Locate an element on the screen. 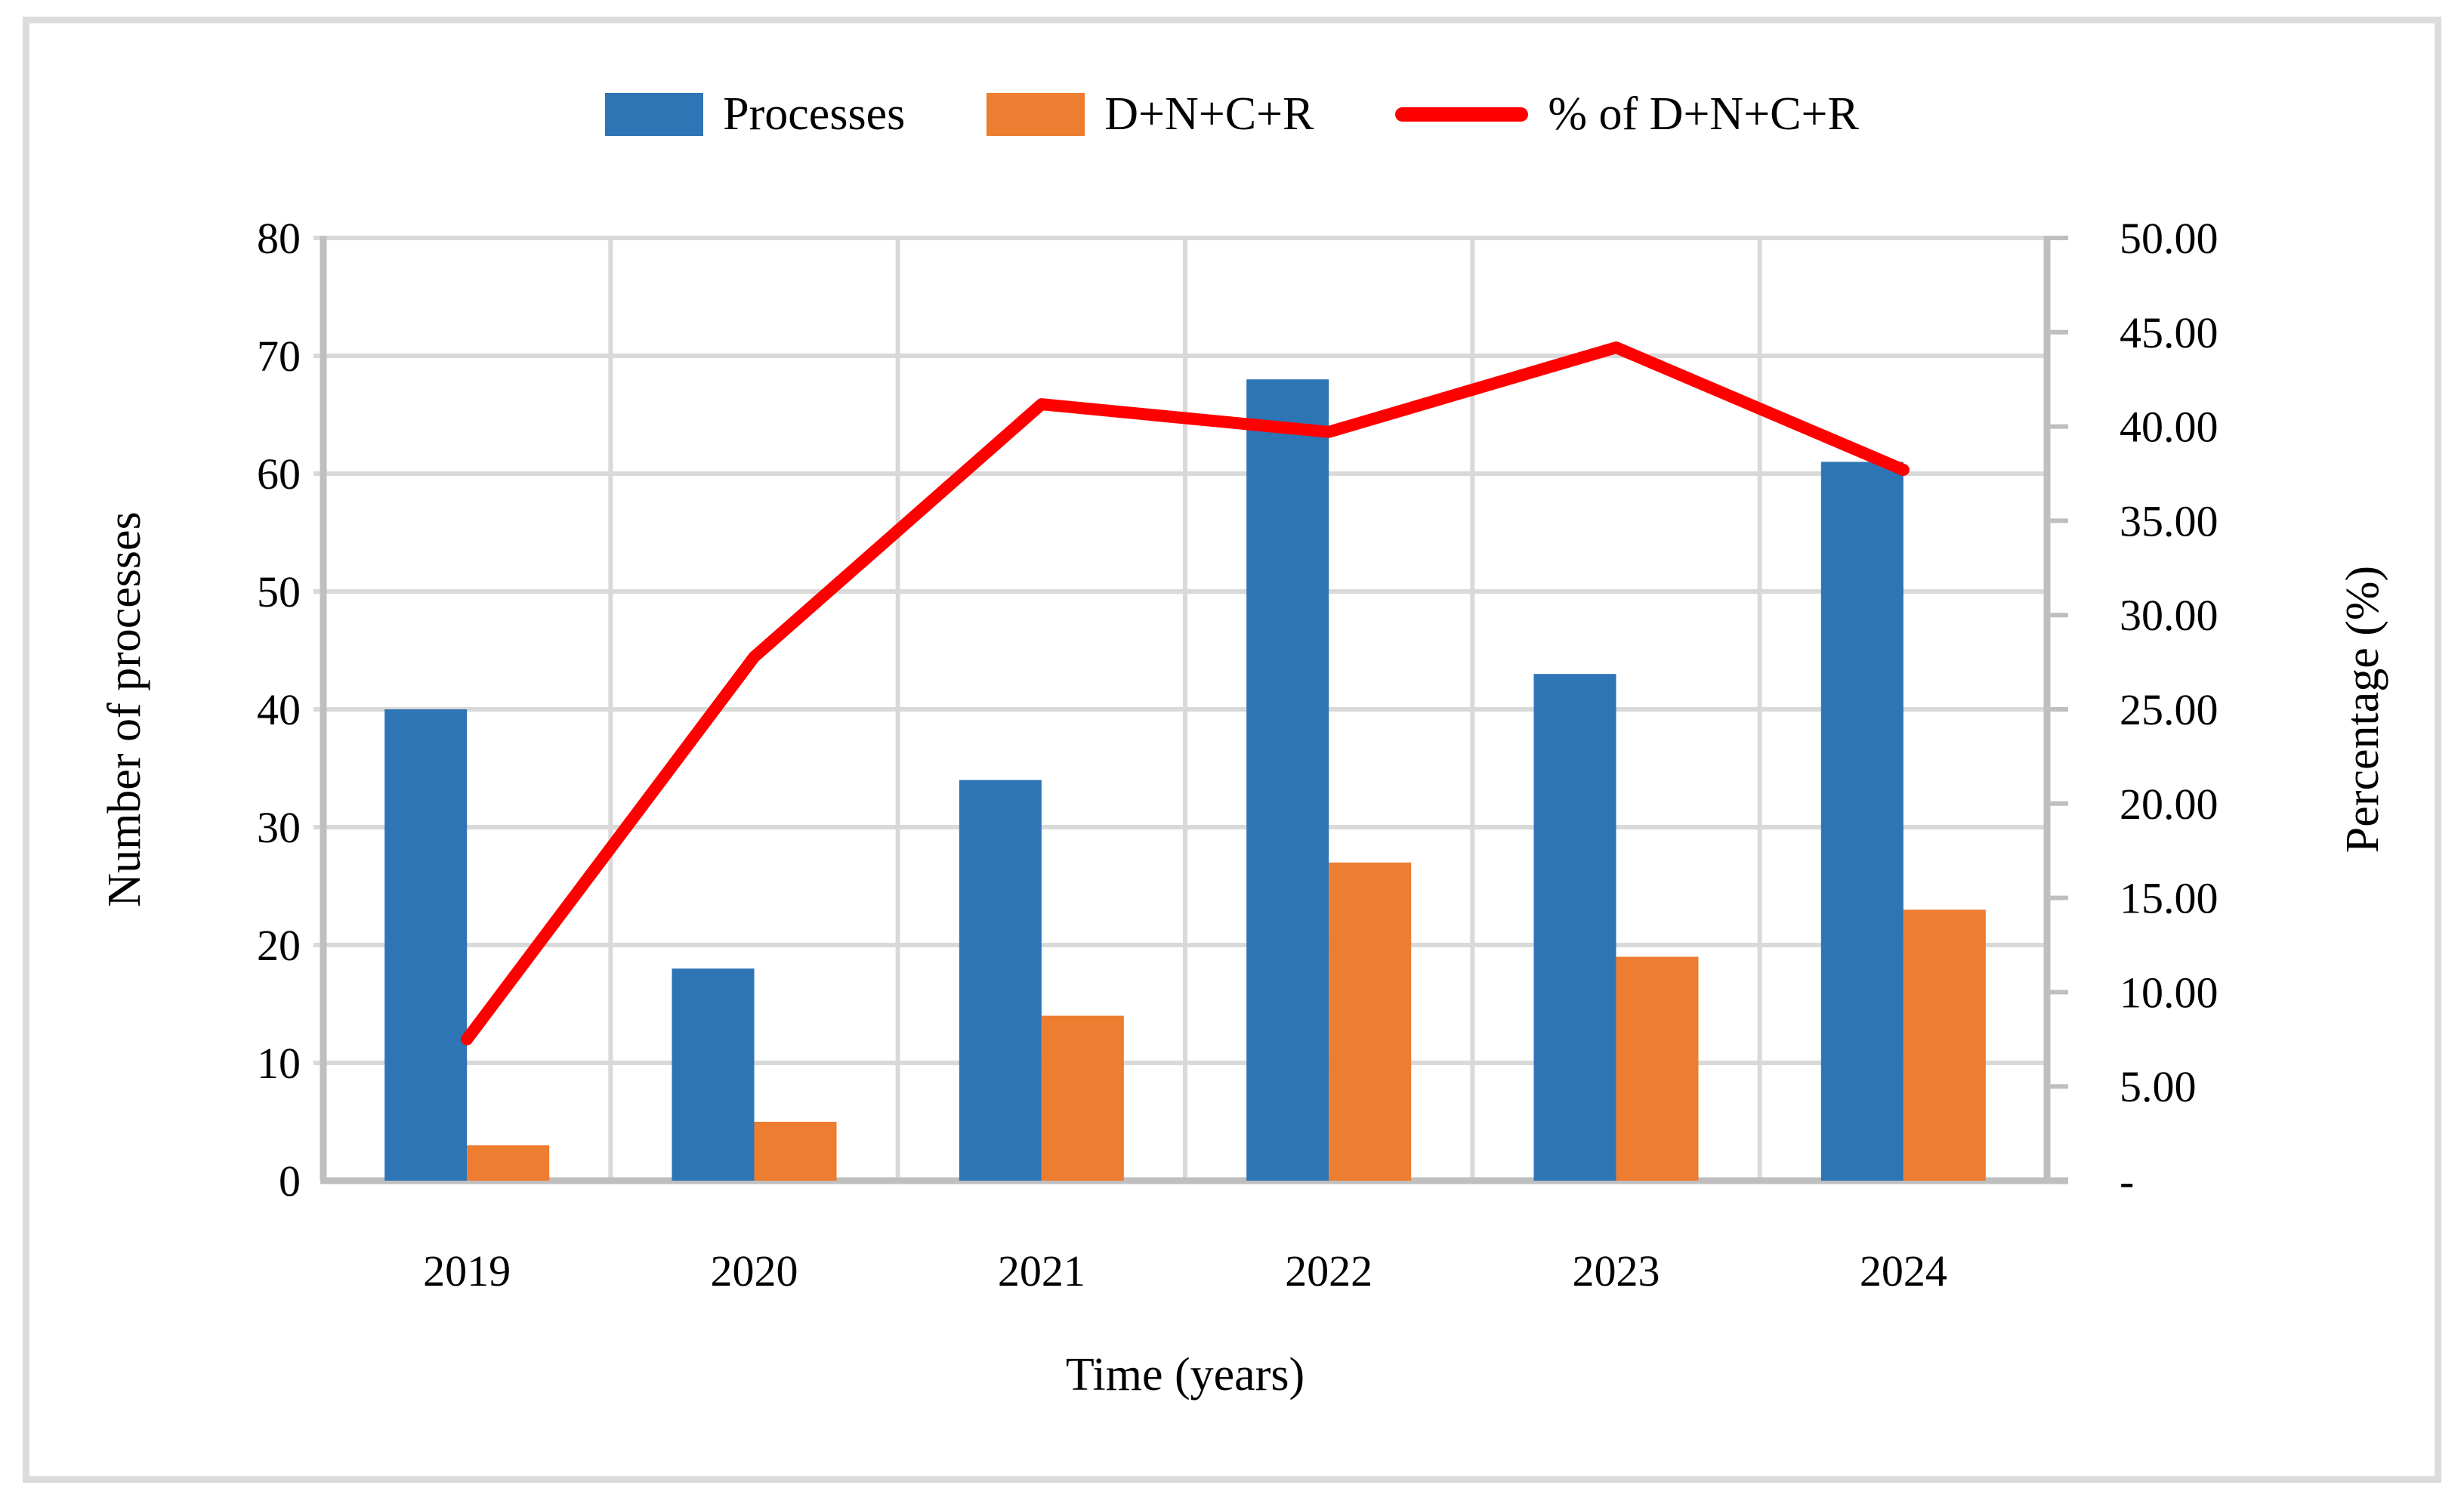 The image size is (2464, 1504). left-tick-label: 40 is located at coordinates (279, 709).